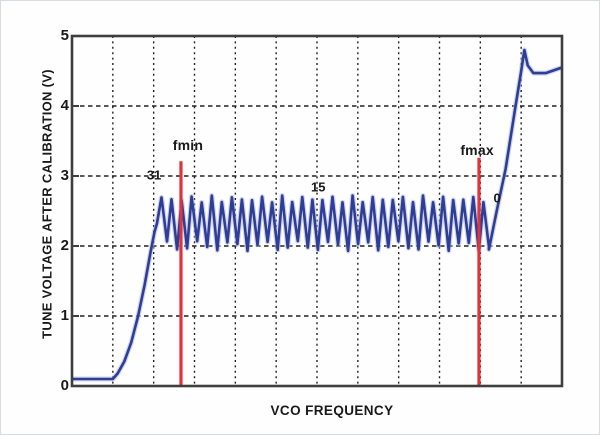  I want to click on band-31-label: 31, so click(154, 175).